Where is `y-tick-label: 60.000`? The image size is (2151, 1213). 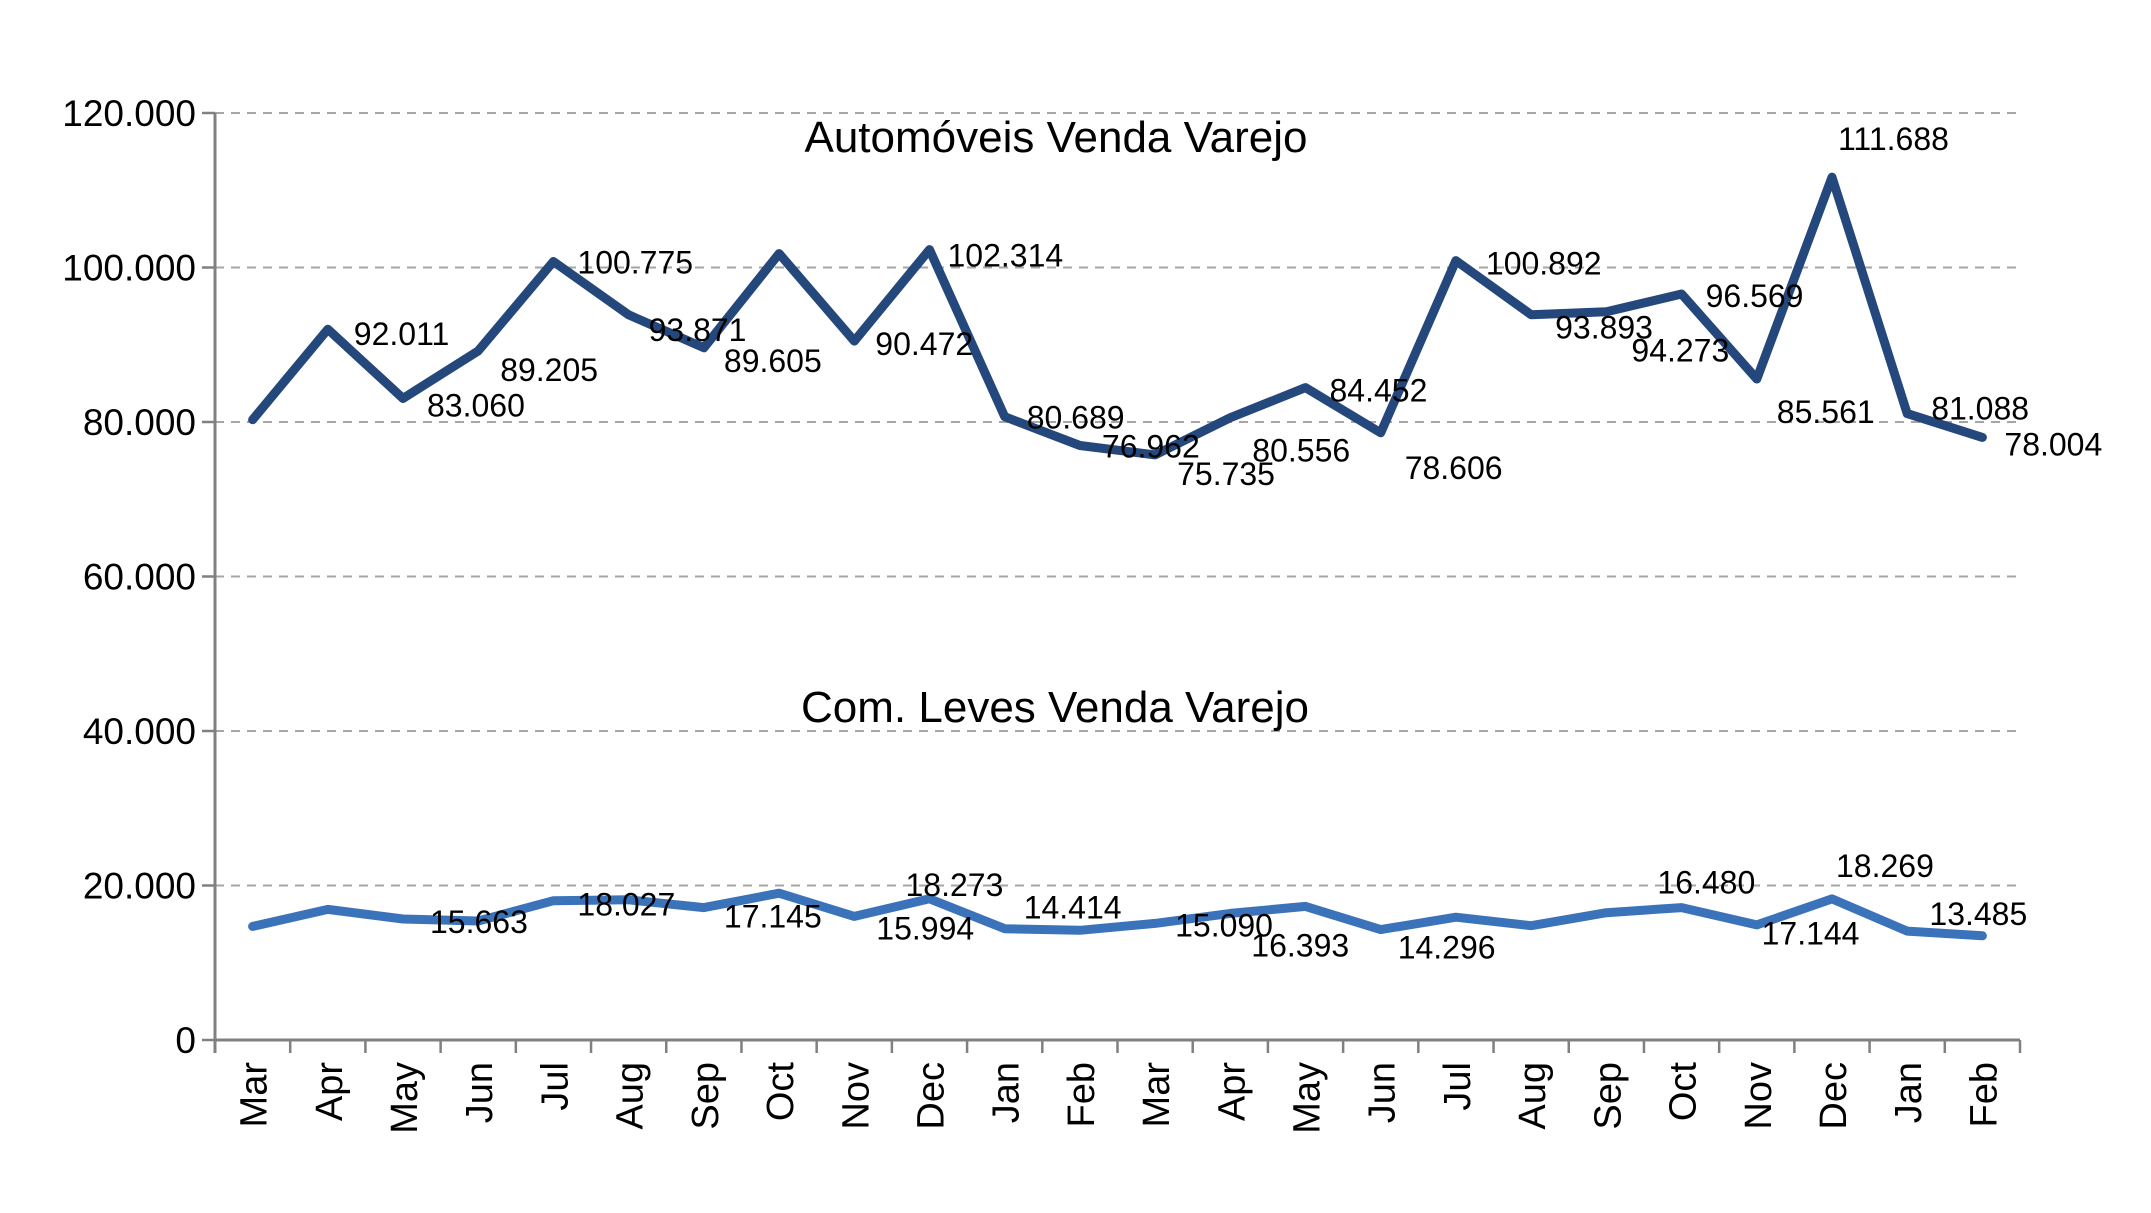 y-tick-label: 60.000 is located at coordinates (139, 577).